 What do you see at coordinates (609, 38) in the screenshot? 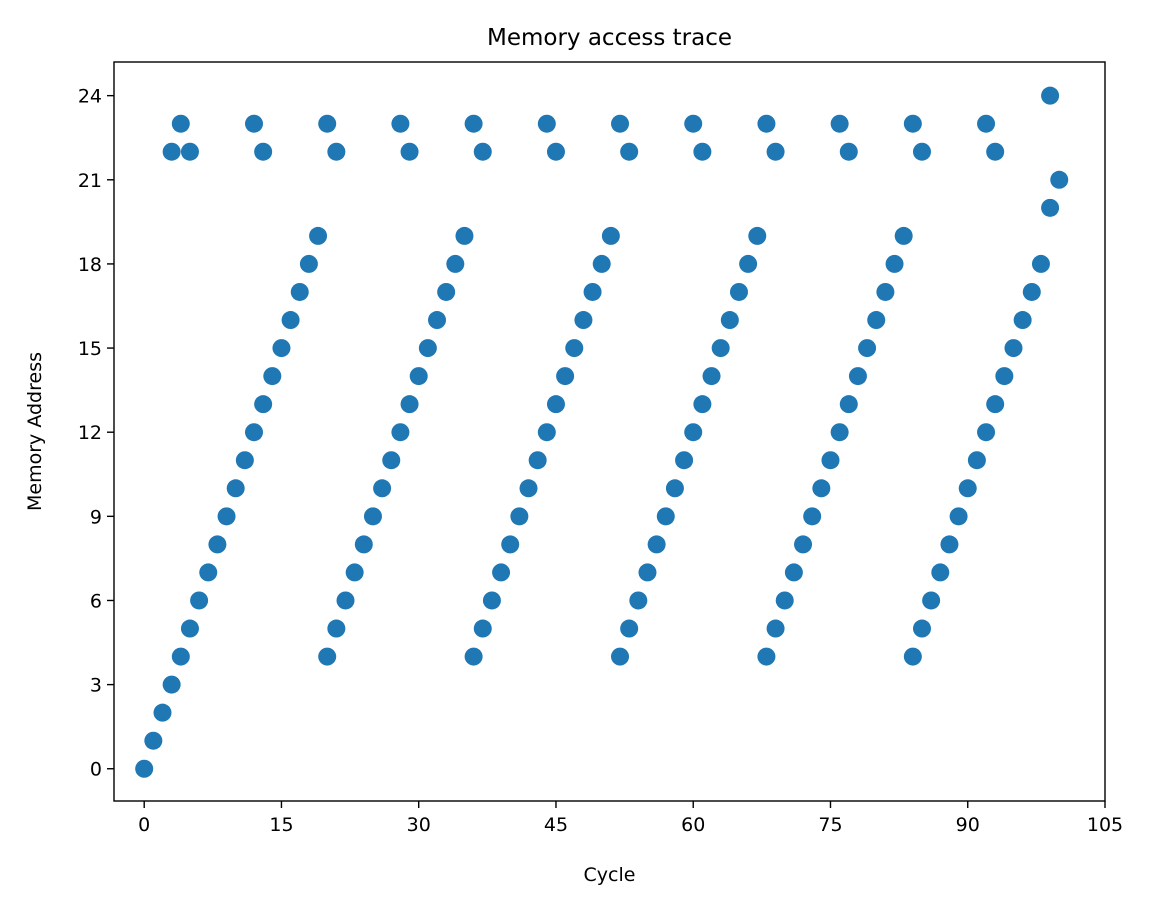
I see `chart-title: Memory access trace` at bounding box center [609, 38].